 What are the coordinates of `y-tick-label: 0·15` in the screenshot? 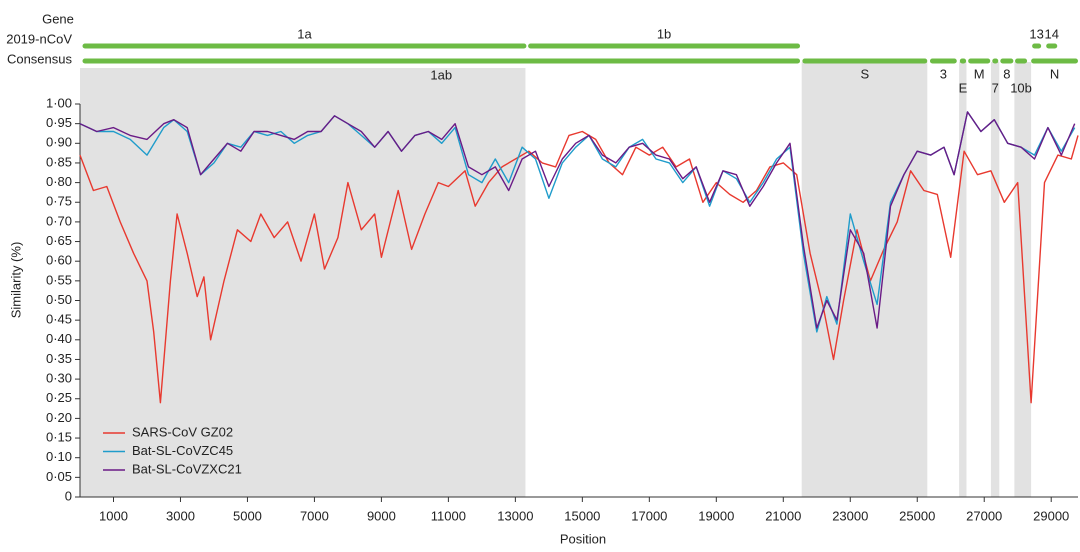 It's located at (59, 436).